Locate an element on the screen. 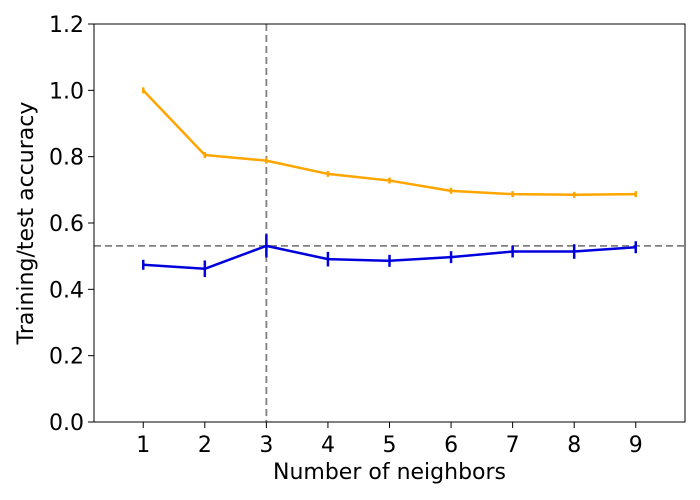 This screenshot has height=500, width=700. x-tick-label: 7 is located at coordinates (513, 445).